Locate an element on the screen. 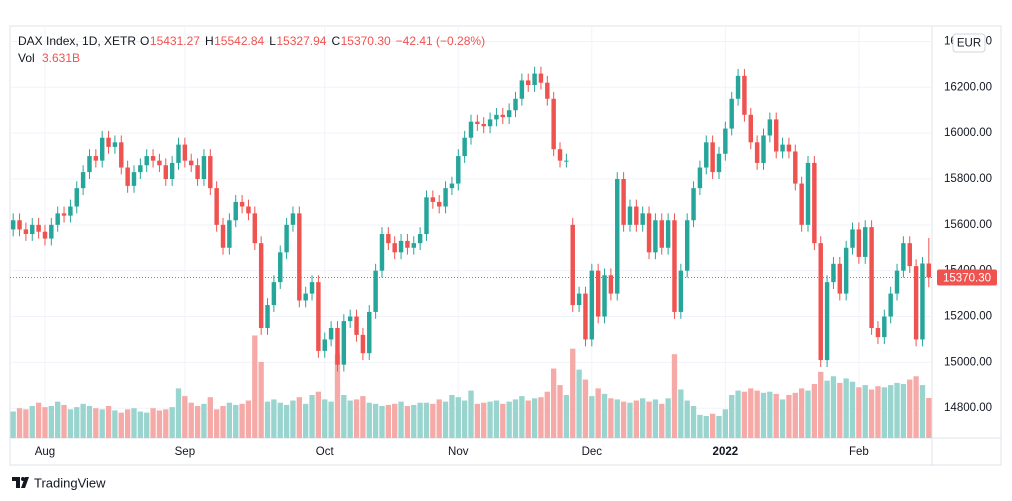  branding-text: TradingView is located at coordinates (70, 482).